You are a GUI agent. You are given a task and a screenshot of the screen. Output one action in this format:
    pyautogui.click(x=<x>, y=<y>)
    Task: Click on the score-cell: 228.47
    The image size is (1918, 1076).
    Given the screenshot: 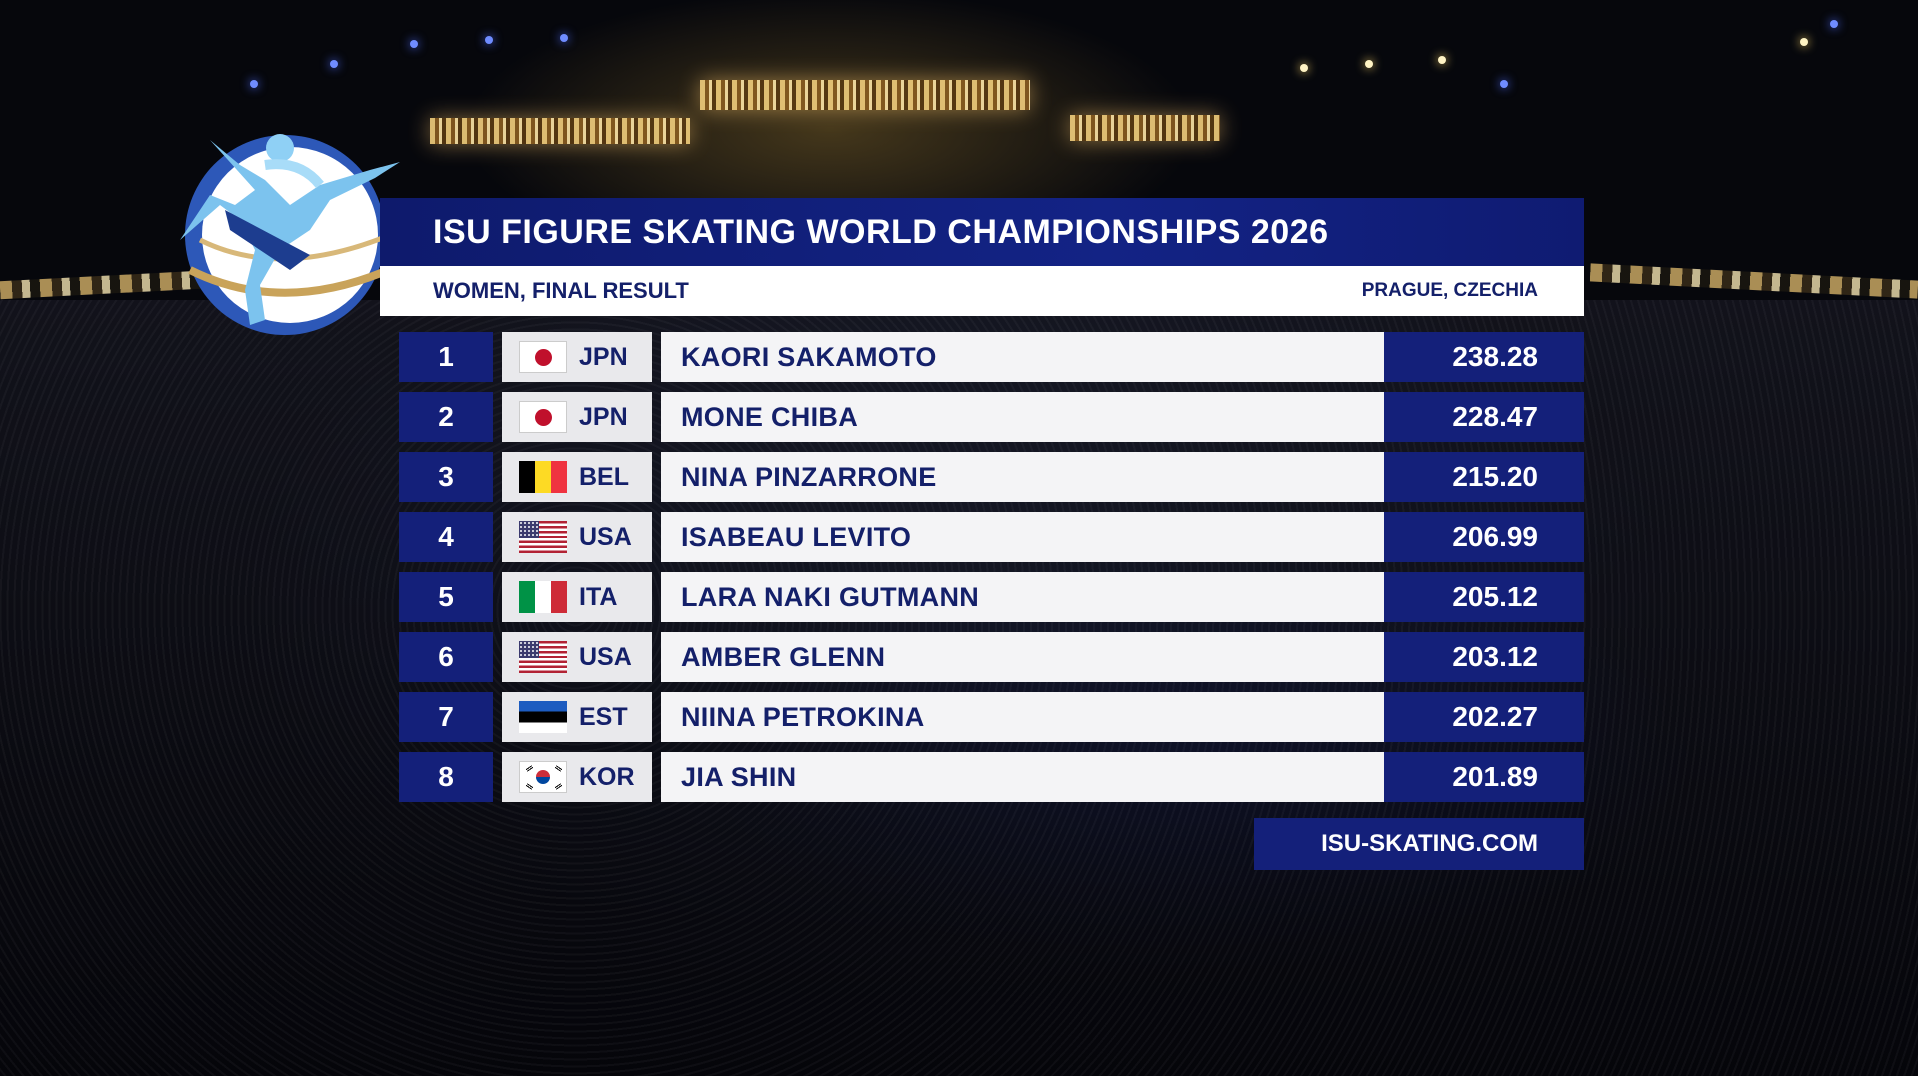 What is the action you would take?
    pyautogui.click(x=1484, y=417)
    